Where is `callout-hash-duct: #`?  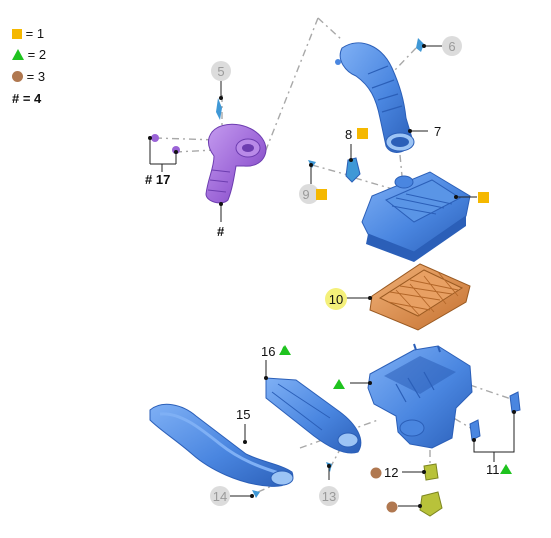
callout-hash-duct: # is located at coordinates (221, 231).